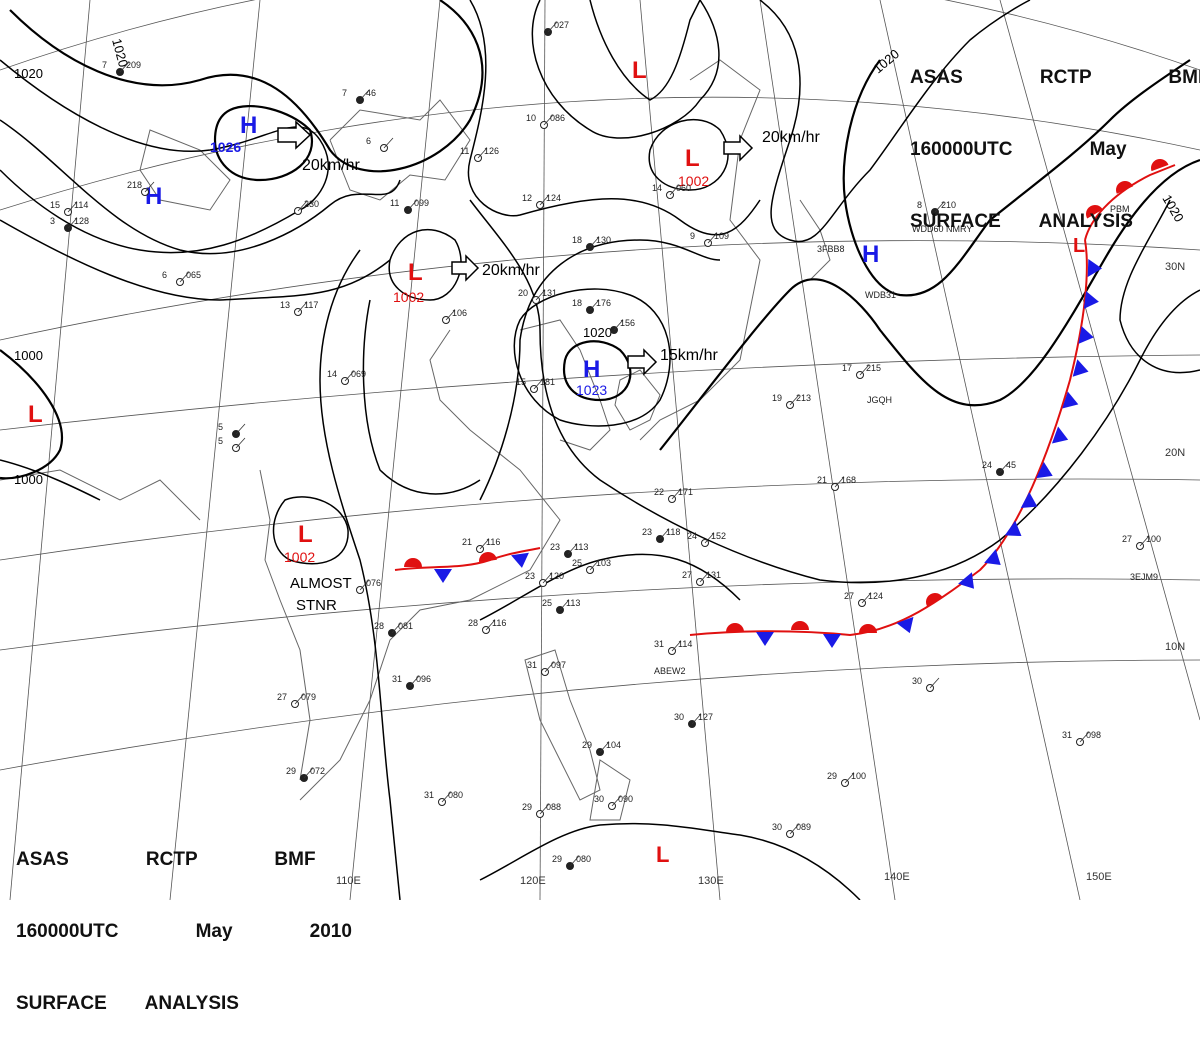 The width and height of the screenshot is (1200, 1040). Describe the element at coordinates (28, 73) in the screenshot. I see `isobar-label: 1020` at that location.